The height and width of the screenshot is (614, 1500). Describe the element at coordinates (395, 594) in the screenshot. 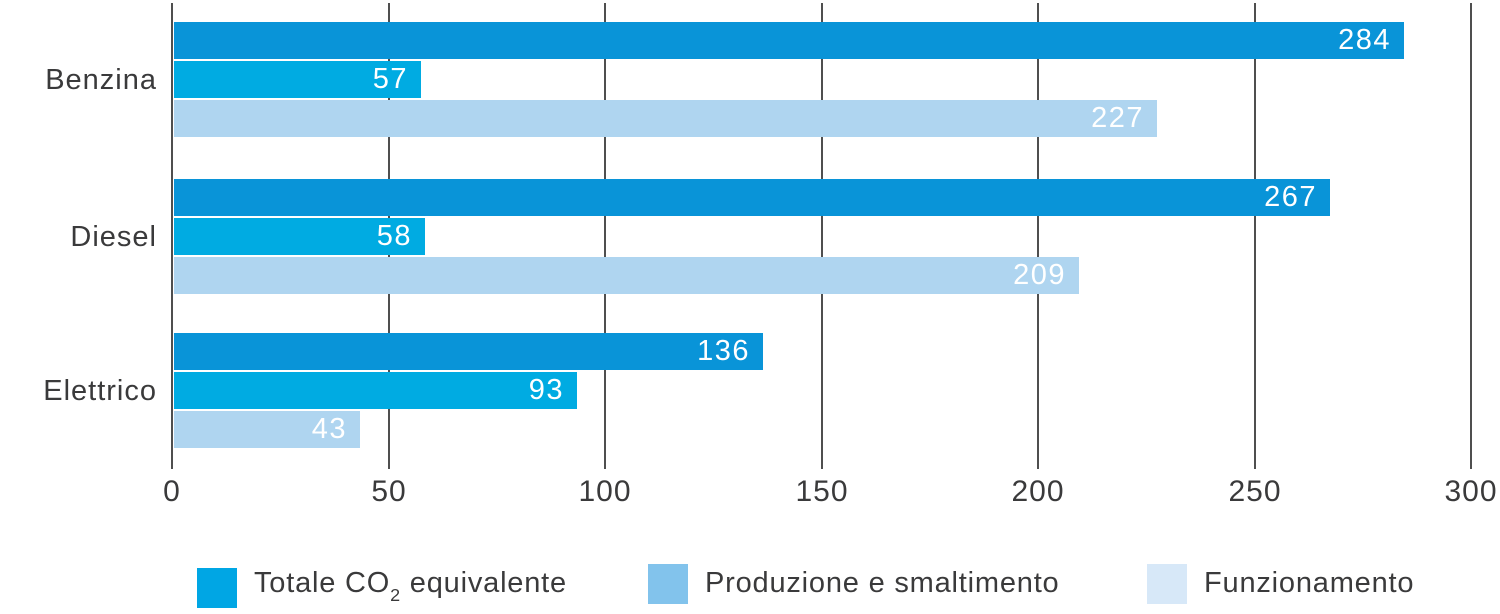

I see `legend-label-subscript: 2` at that location.